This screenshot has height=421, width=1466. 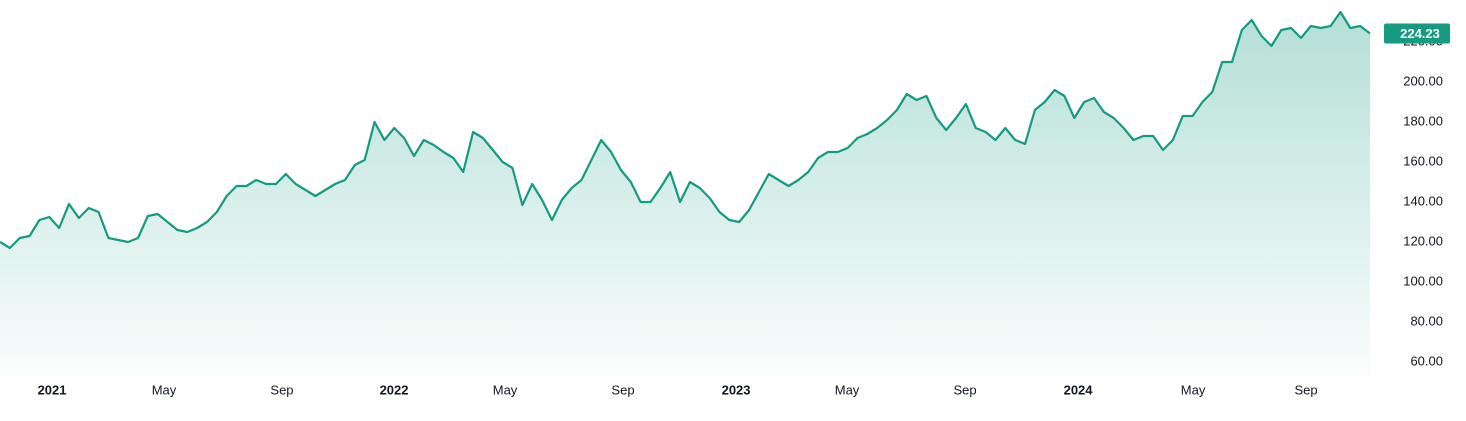 What do you see at coordinates (736, 389) in the screenshot?
I see `x-tick-label: 2023` at bounding box center [736, 389].